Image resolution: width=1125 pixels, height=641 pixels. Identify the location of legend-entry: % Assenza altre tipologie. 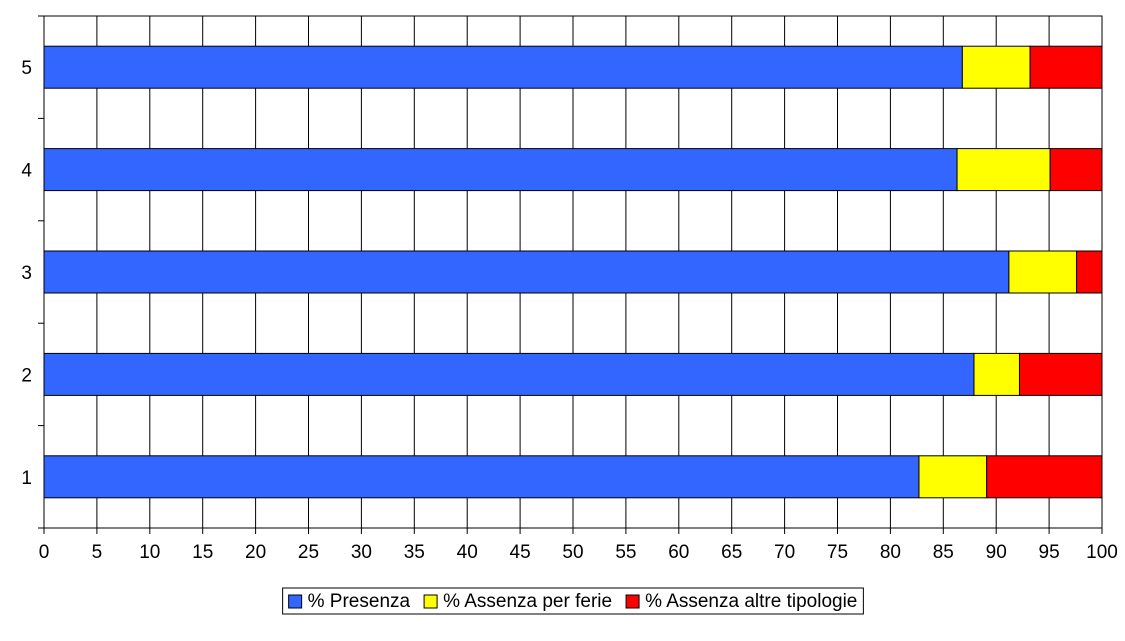
(741, 601).